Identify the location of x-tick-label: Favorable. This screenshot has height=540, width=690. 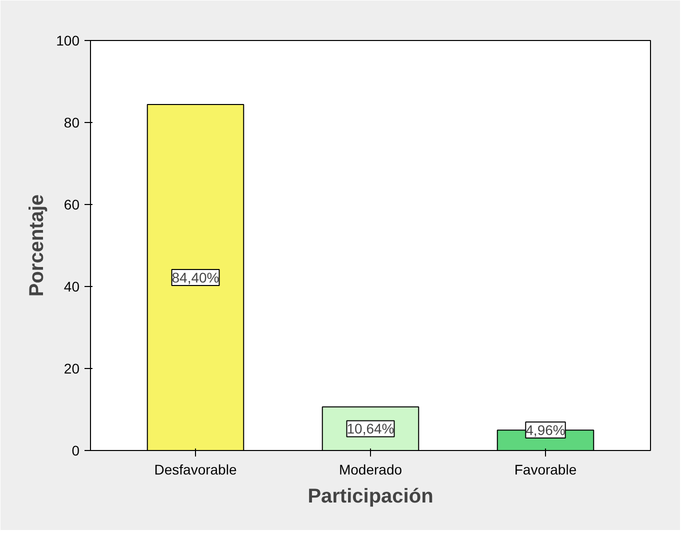
(545, 470).